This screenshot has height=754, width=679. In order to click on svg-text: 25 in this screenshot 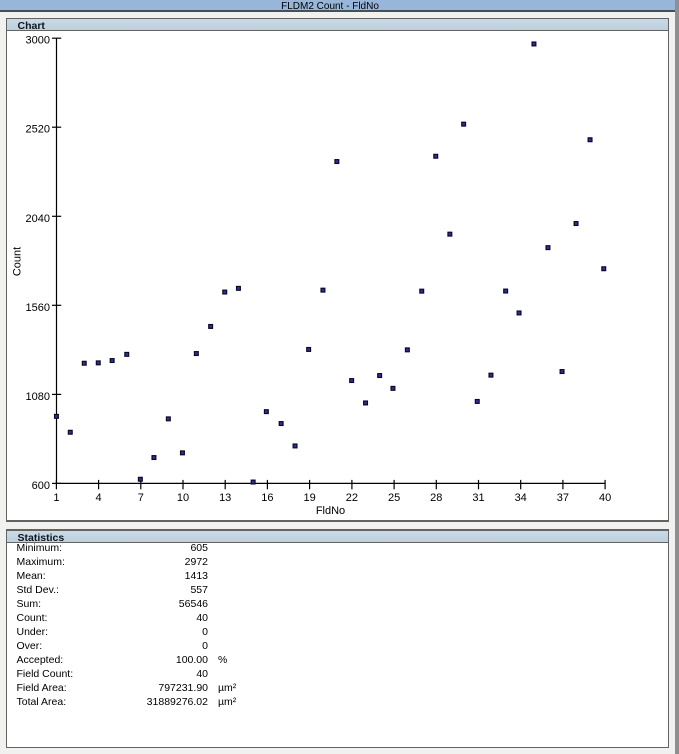, I will do `click(394, 498)`.